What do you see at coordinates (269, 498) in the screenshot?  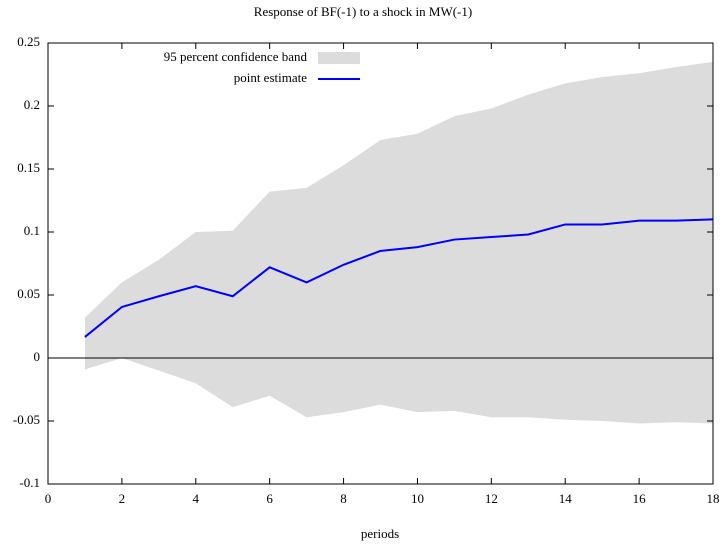 I see `x-tick-label: 6` at bounding box center [269, 498].